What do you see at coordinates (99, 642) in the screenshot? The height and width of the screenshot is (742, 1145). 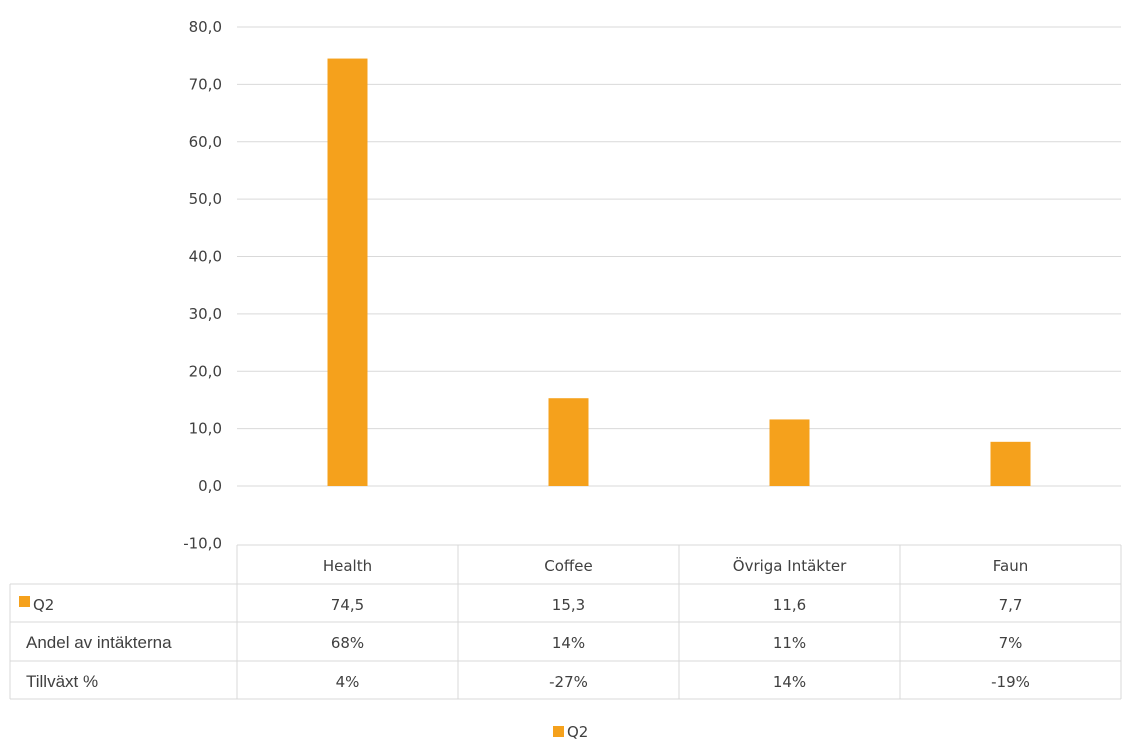 I see `row-label: Andel av intäkterna` at bounding box center [99, 642].